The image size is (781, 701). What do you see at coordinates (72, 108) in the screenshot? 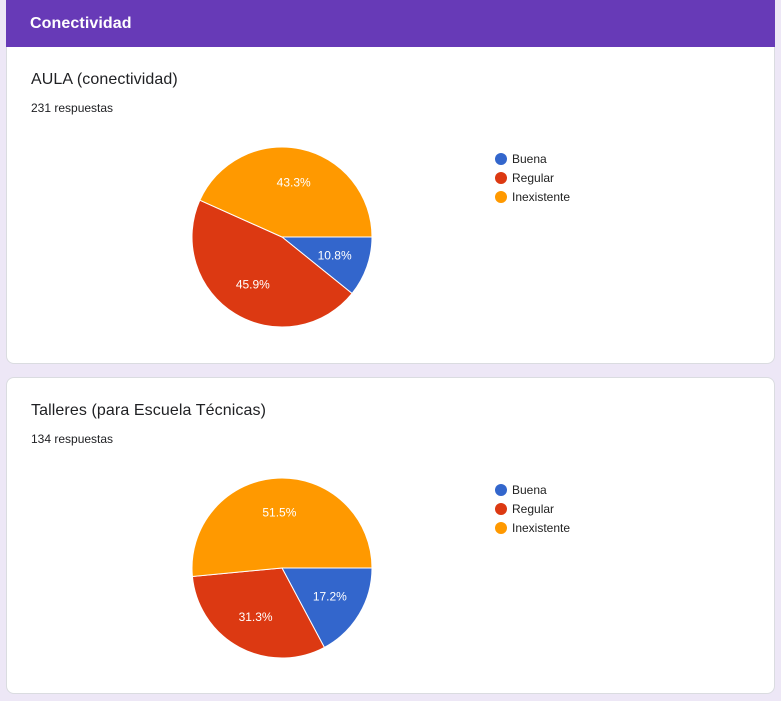
I see `response-count: 231 respuestas` at bounding box center [72, 108].